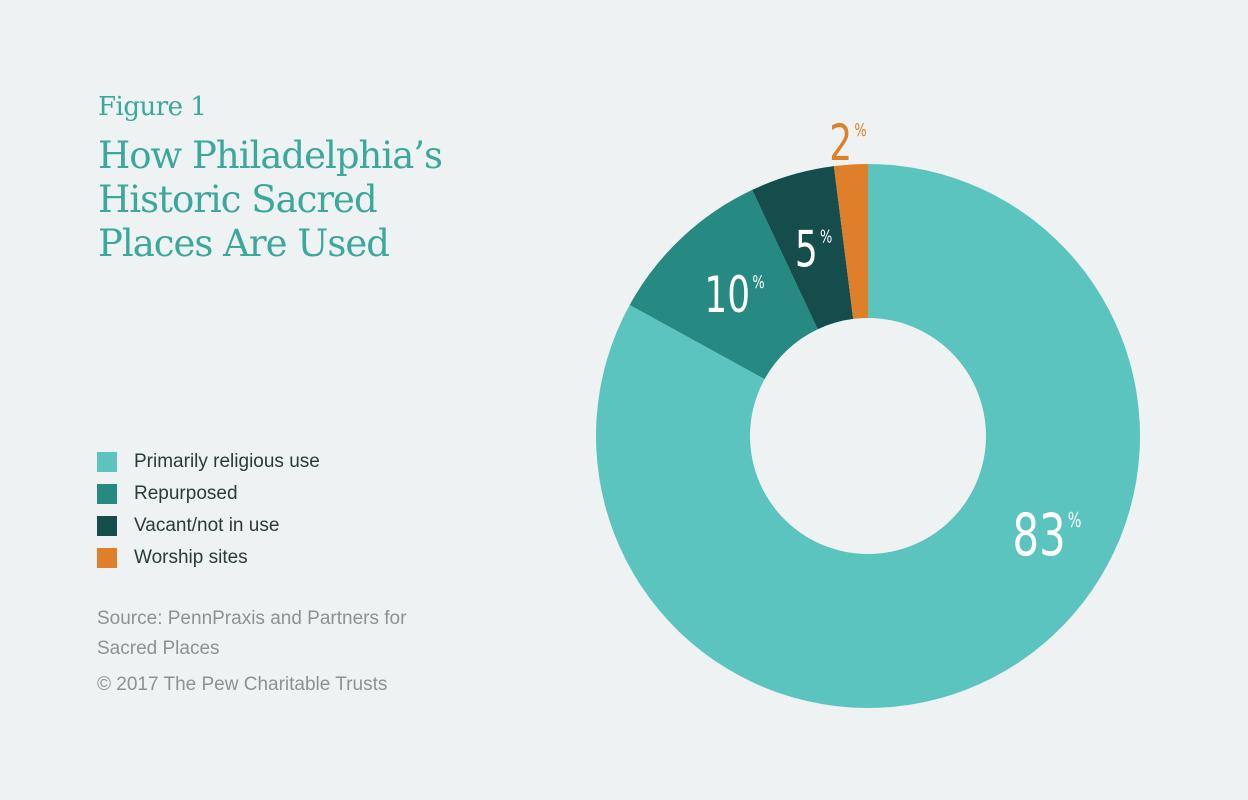  Describe the element at coordinates (840, 143) in the screenshot. I see `slice-value-number: 2` at that location.